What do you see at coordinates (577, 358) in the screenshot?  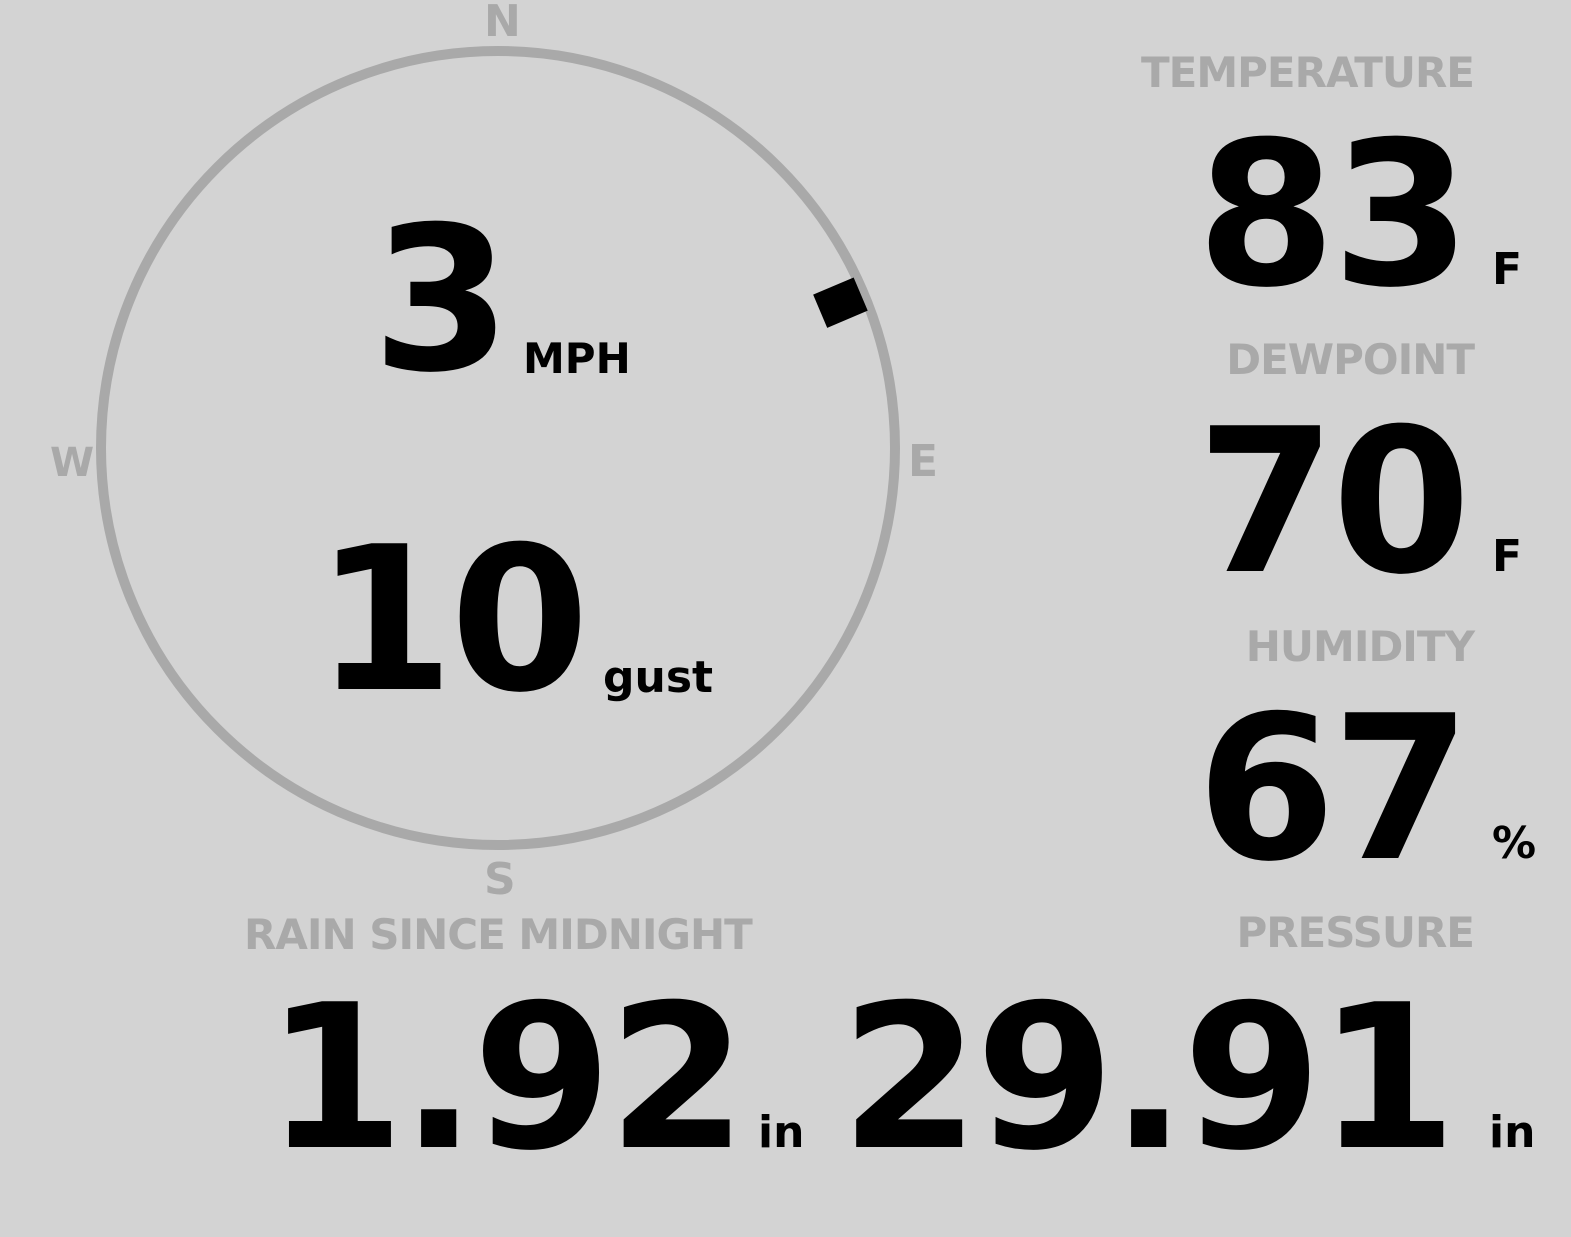 I see `wind-speed-unit: MPH` at bounding box center [577, 358].